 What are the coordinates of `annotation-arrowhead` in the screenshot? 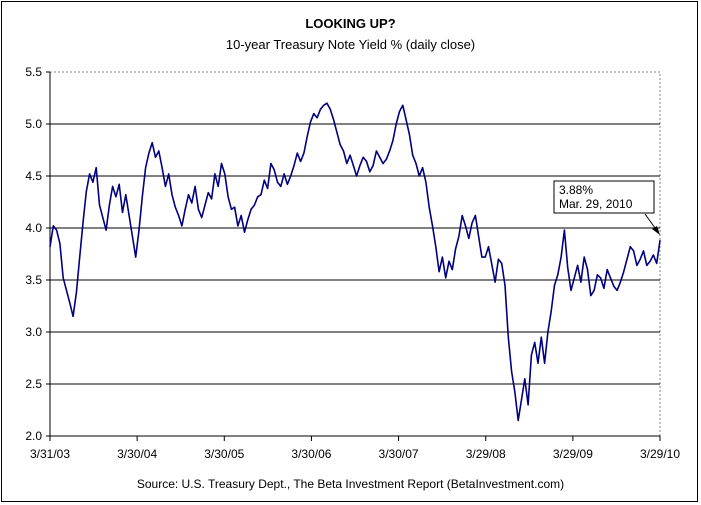 It's located at (656, 230).